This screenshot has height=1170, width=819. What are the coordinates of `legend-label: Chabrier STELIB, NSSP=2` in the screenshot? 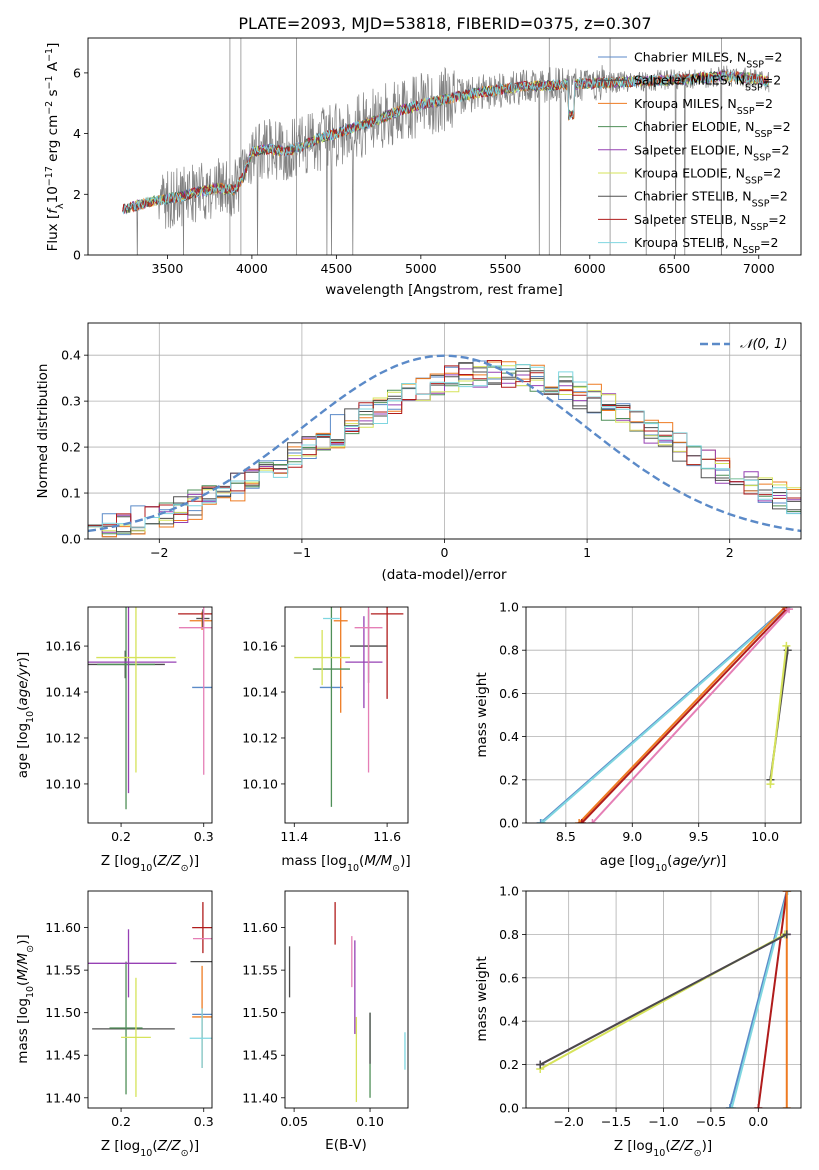 It's located at (711, 199).